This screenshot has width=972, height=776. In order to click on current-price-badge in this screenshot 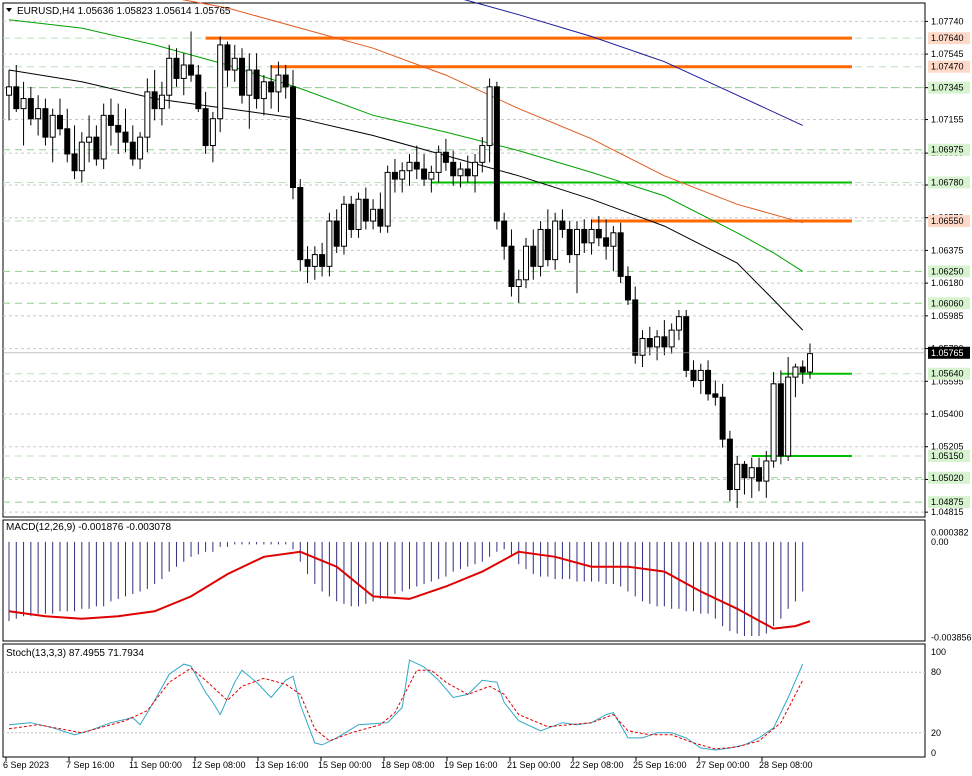, I will do `click(949, 352)`.